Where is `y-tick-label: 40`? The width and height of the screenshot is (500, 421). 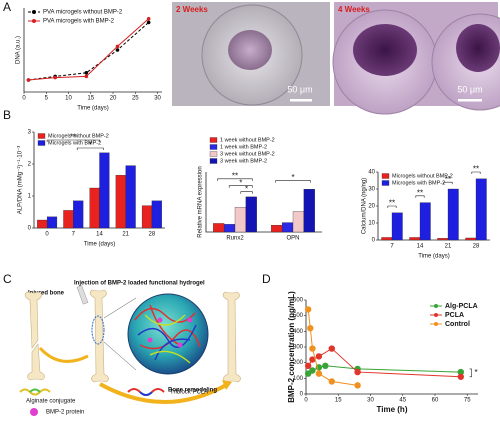 y-tick-label: 40 is located at coordinates (371, 173).